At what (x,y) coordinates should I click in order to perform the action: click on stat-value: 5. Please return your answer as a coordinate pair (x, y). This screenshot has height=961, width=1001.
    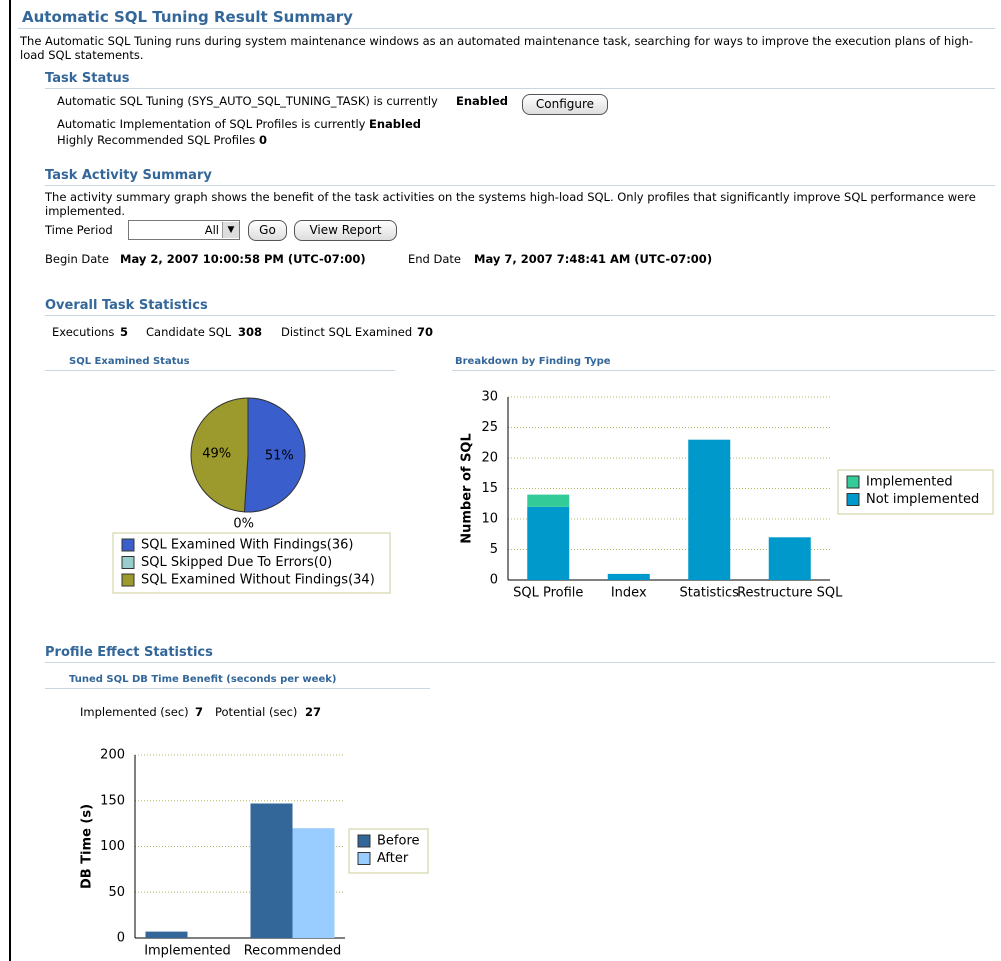
    Looking at the image, I should click on (124, 332).